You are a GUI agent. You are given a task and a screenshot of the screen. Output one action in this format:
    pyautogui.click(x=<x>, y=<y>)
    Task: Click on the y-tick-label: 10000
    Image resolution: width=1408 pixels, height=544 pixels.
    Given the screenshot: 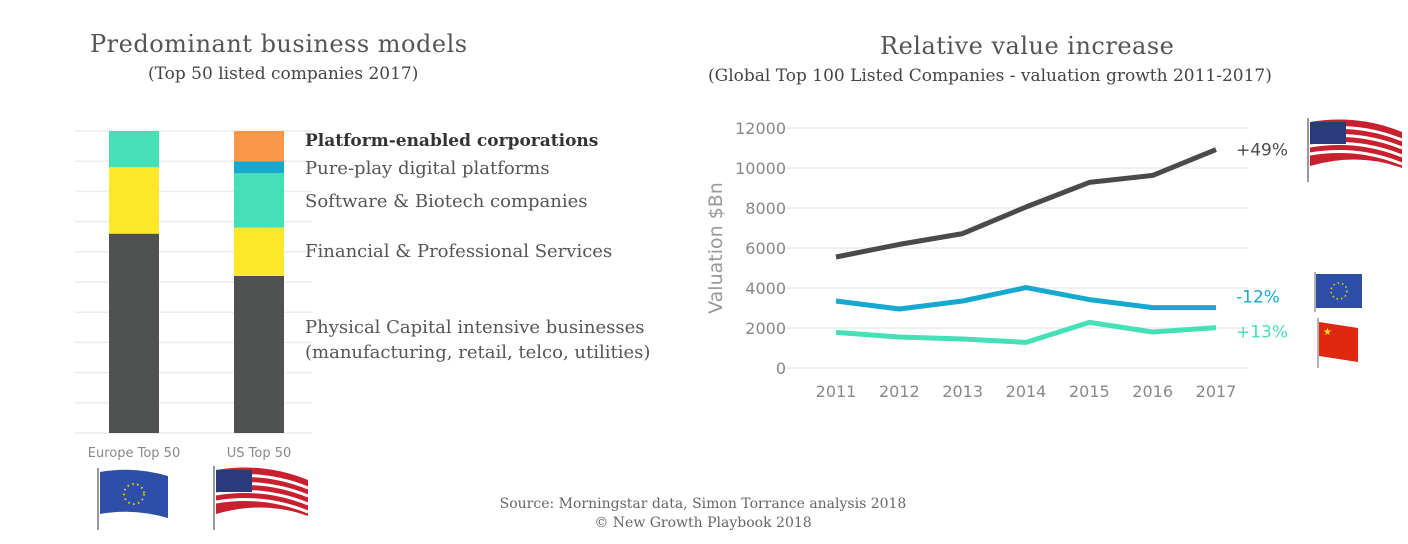 What is the action you would take?
    pyautogui.click(x=760, y=168)
    